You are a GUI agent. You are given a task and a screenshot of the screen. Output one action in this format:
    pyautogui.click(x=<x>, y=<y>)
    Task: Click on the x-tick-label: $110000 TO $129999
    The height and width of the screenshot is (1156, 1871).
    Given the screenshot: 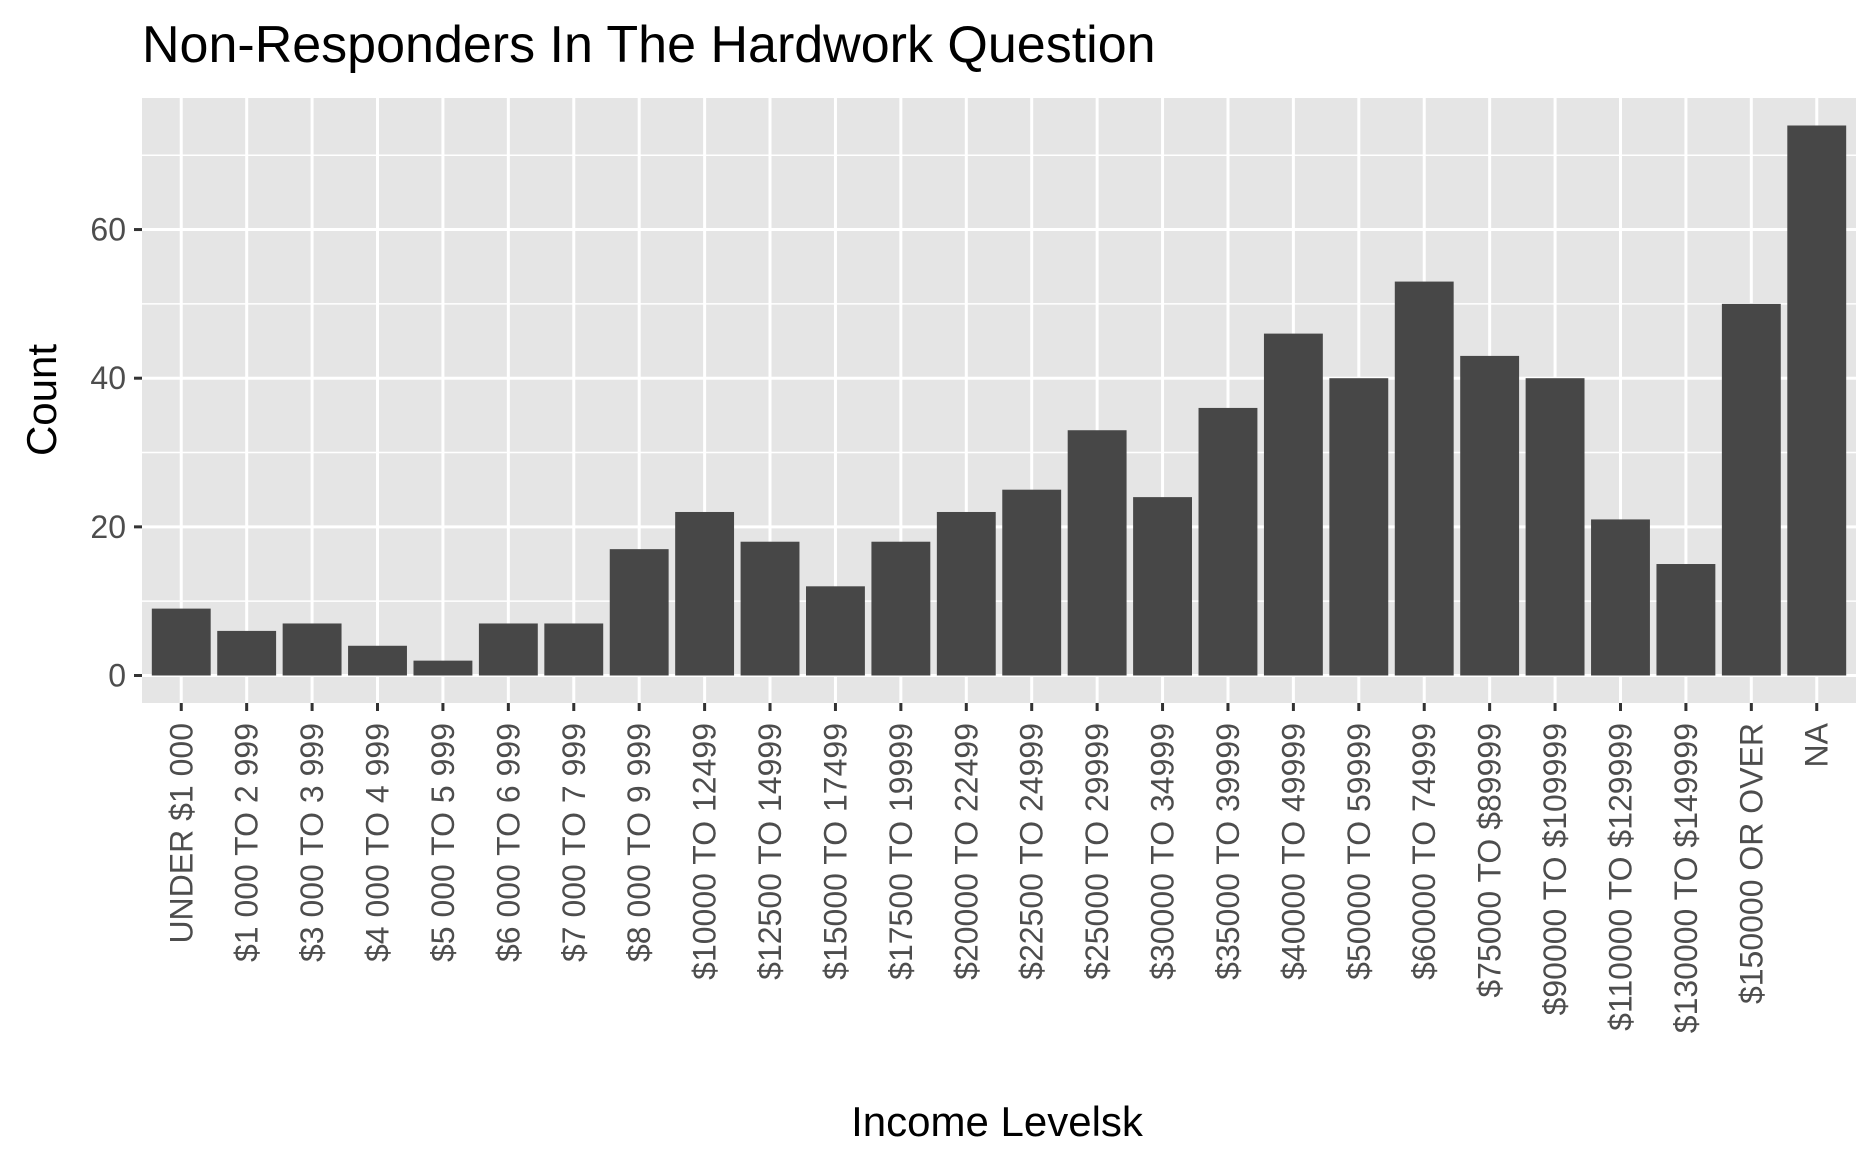 What is the action you would take?
    pyautogui.click(x=1620, y=877)
    